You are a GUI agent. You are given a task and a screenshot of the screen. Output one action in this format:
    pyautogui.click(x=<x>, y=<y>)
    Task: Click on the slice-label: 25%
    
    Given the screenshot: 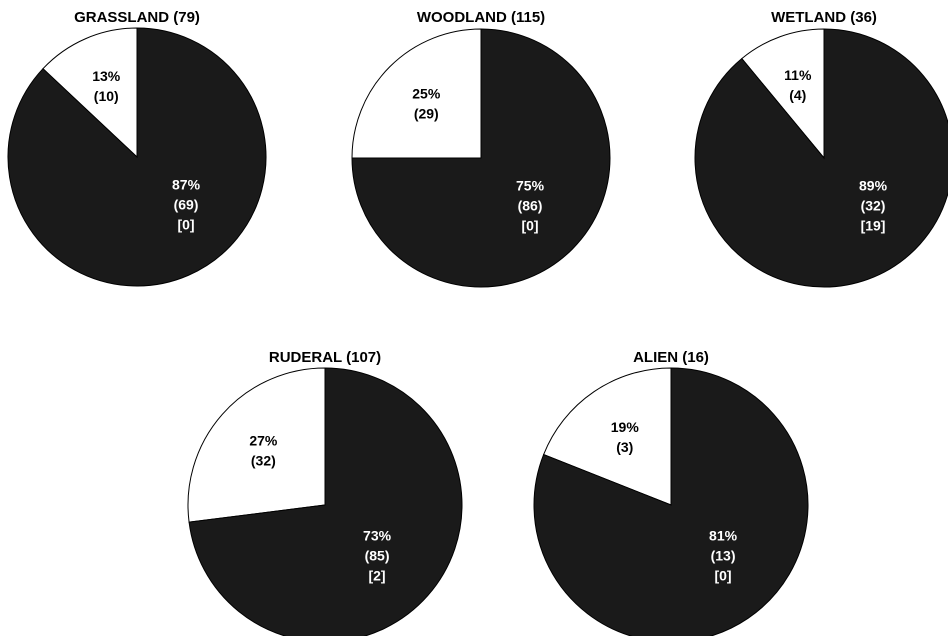 What is the action you would take?
    pyautogui.click(x=426, y=93)
    